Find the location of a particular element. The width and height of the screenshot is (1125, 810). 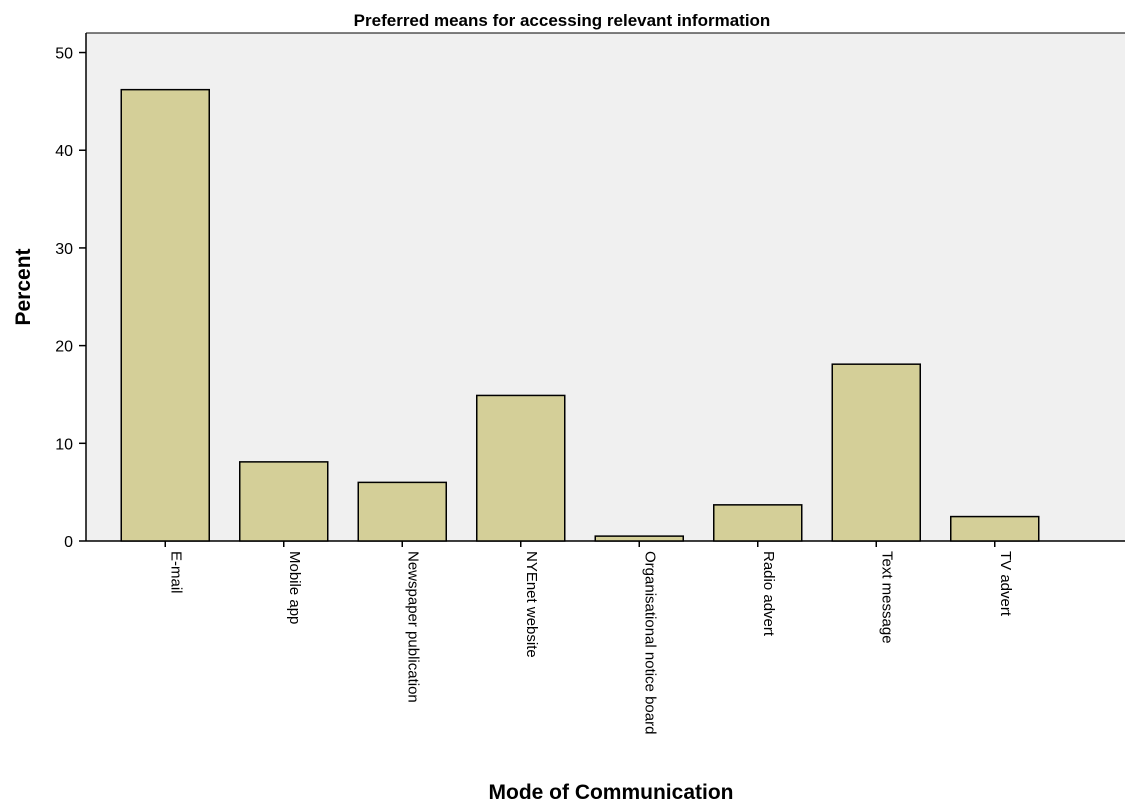

y-tick-label: 30 is located at coordinates (64, 249).